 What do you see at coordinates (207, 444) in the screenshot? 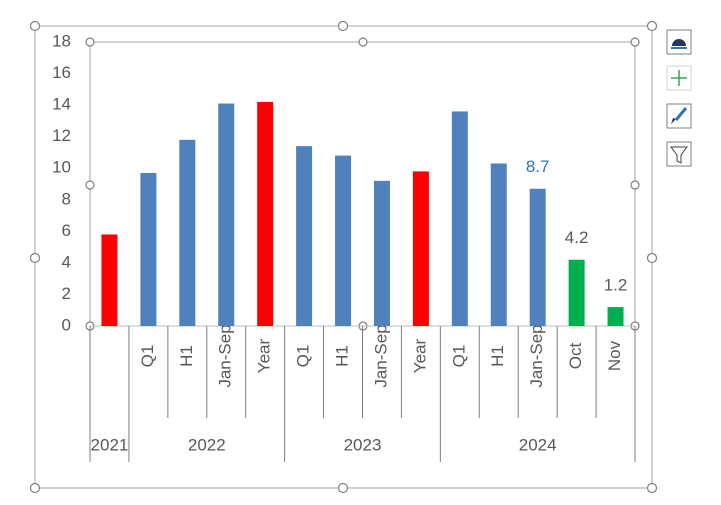
I see `group-label: 2022` at bounding box center [207, 444].